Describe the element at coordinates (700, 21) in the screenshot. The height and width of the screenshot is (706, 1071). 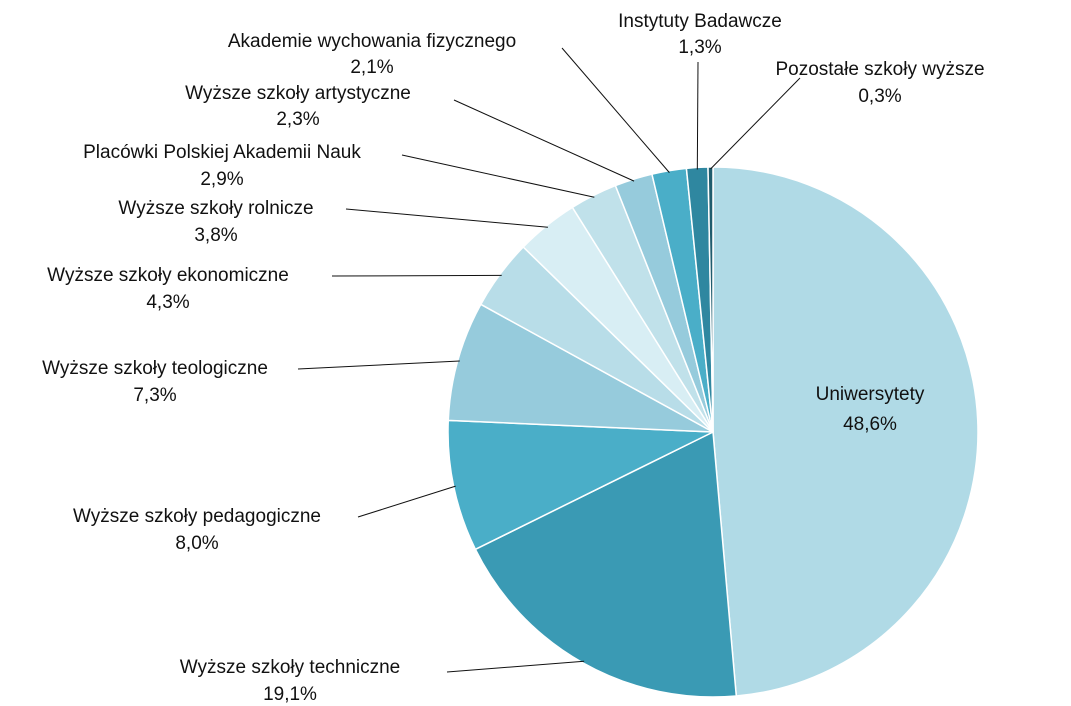
I see `slice-label: Instytuty Badawcze` at that location.